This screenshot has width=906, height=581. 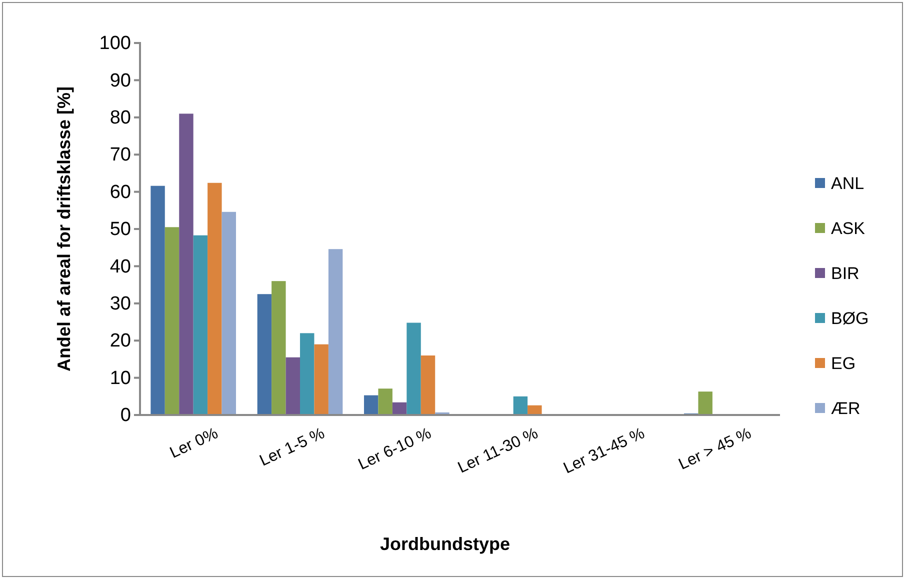 What do you see at coordinates (498, 451) in the screenshot?
I see `x-tick-label: Ler 11-30 %` at bounding box center [498, 451].